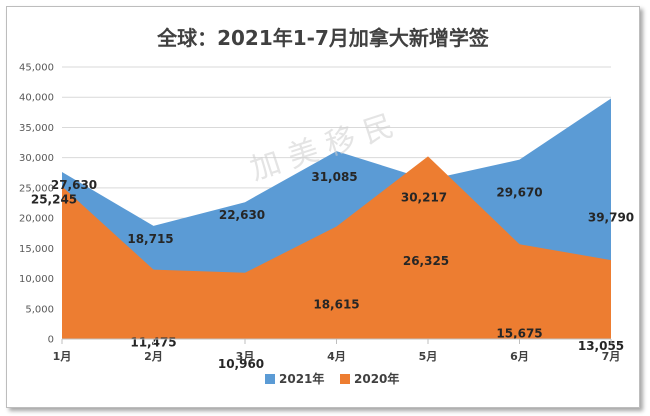  I want to click on data-label-2021: 22,630, so click(242, 215).